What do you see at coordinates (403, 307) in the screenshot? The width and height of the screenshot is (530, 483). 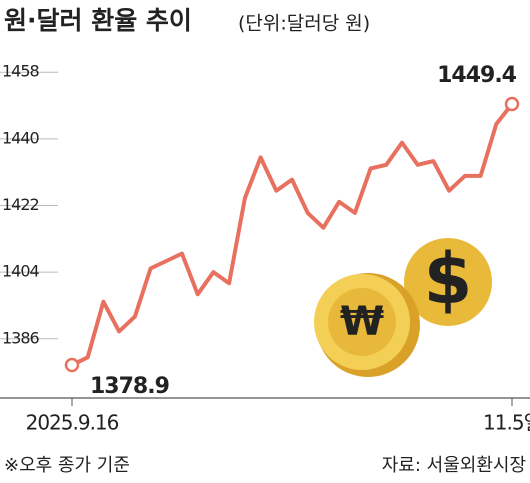 I see `coin-illustration: $ ₩` at bounding box center [403, 307].